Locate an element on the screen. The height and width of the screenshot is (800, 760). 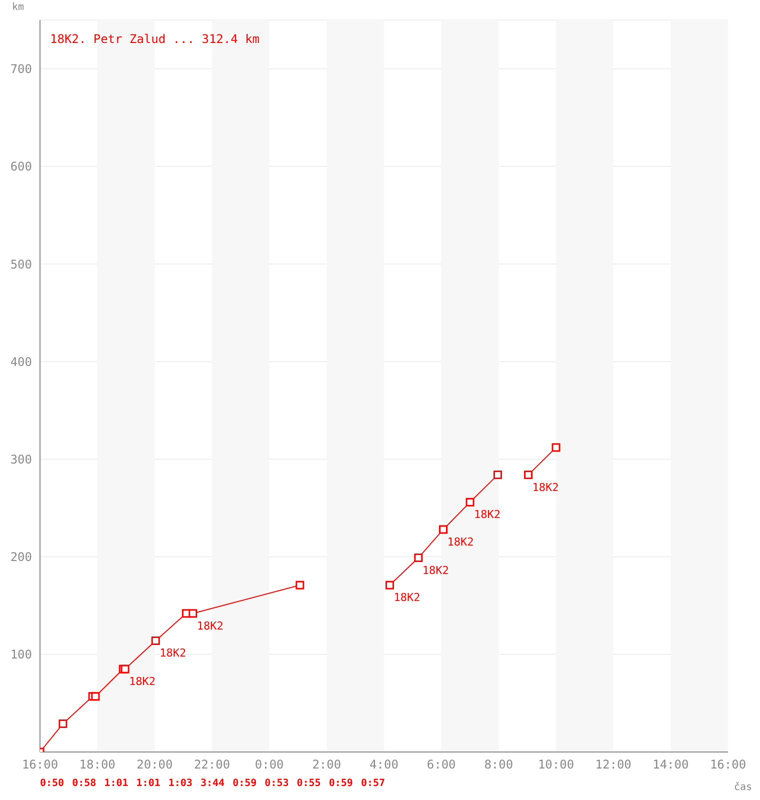
text: 0:50 is located at coordinates (52, 783).